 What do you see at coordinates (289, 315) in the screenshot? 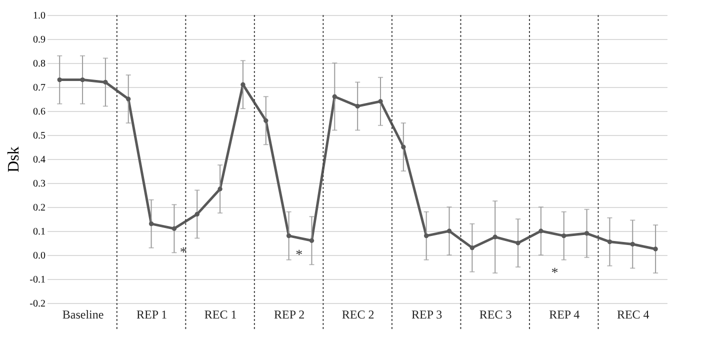
I see `x-tick-label: REP 2` at bounding box center [289, 315].